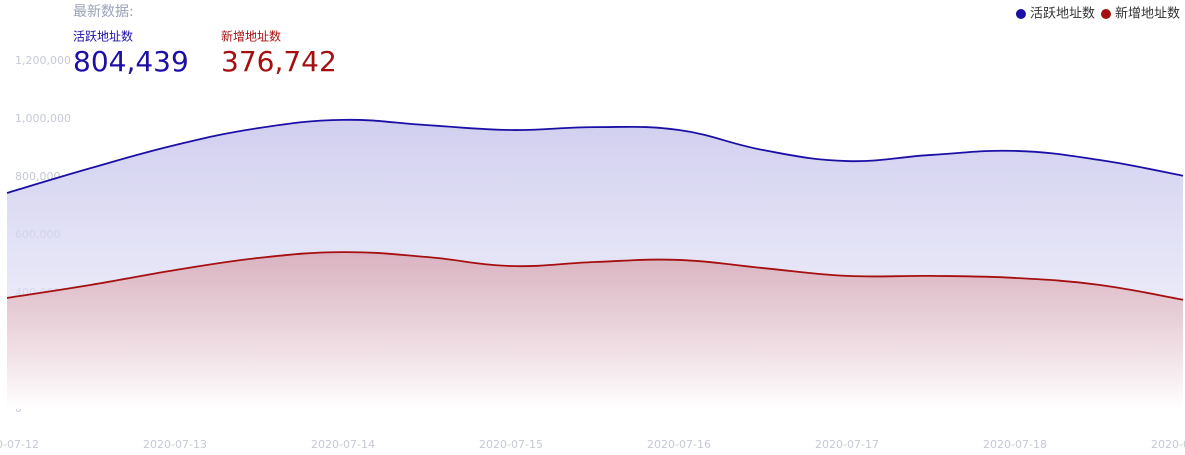 This screenshot has height=455, width=1185. I want to click on x-tick-label: 2020-07-14, so click(343, 444).